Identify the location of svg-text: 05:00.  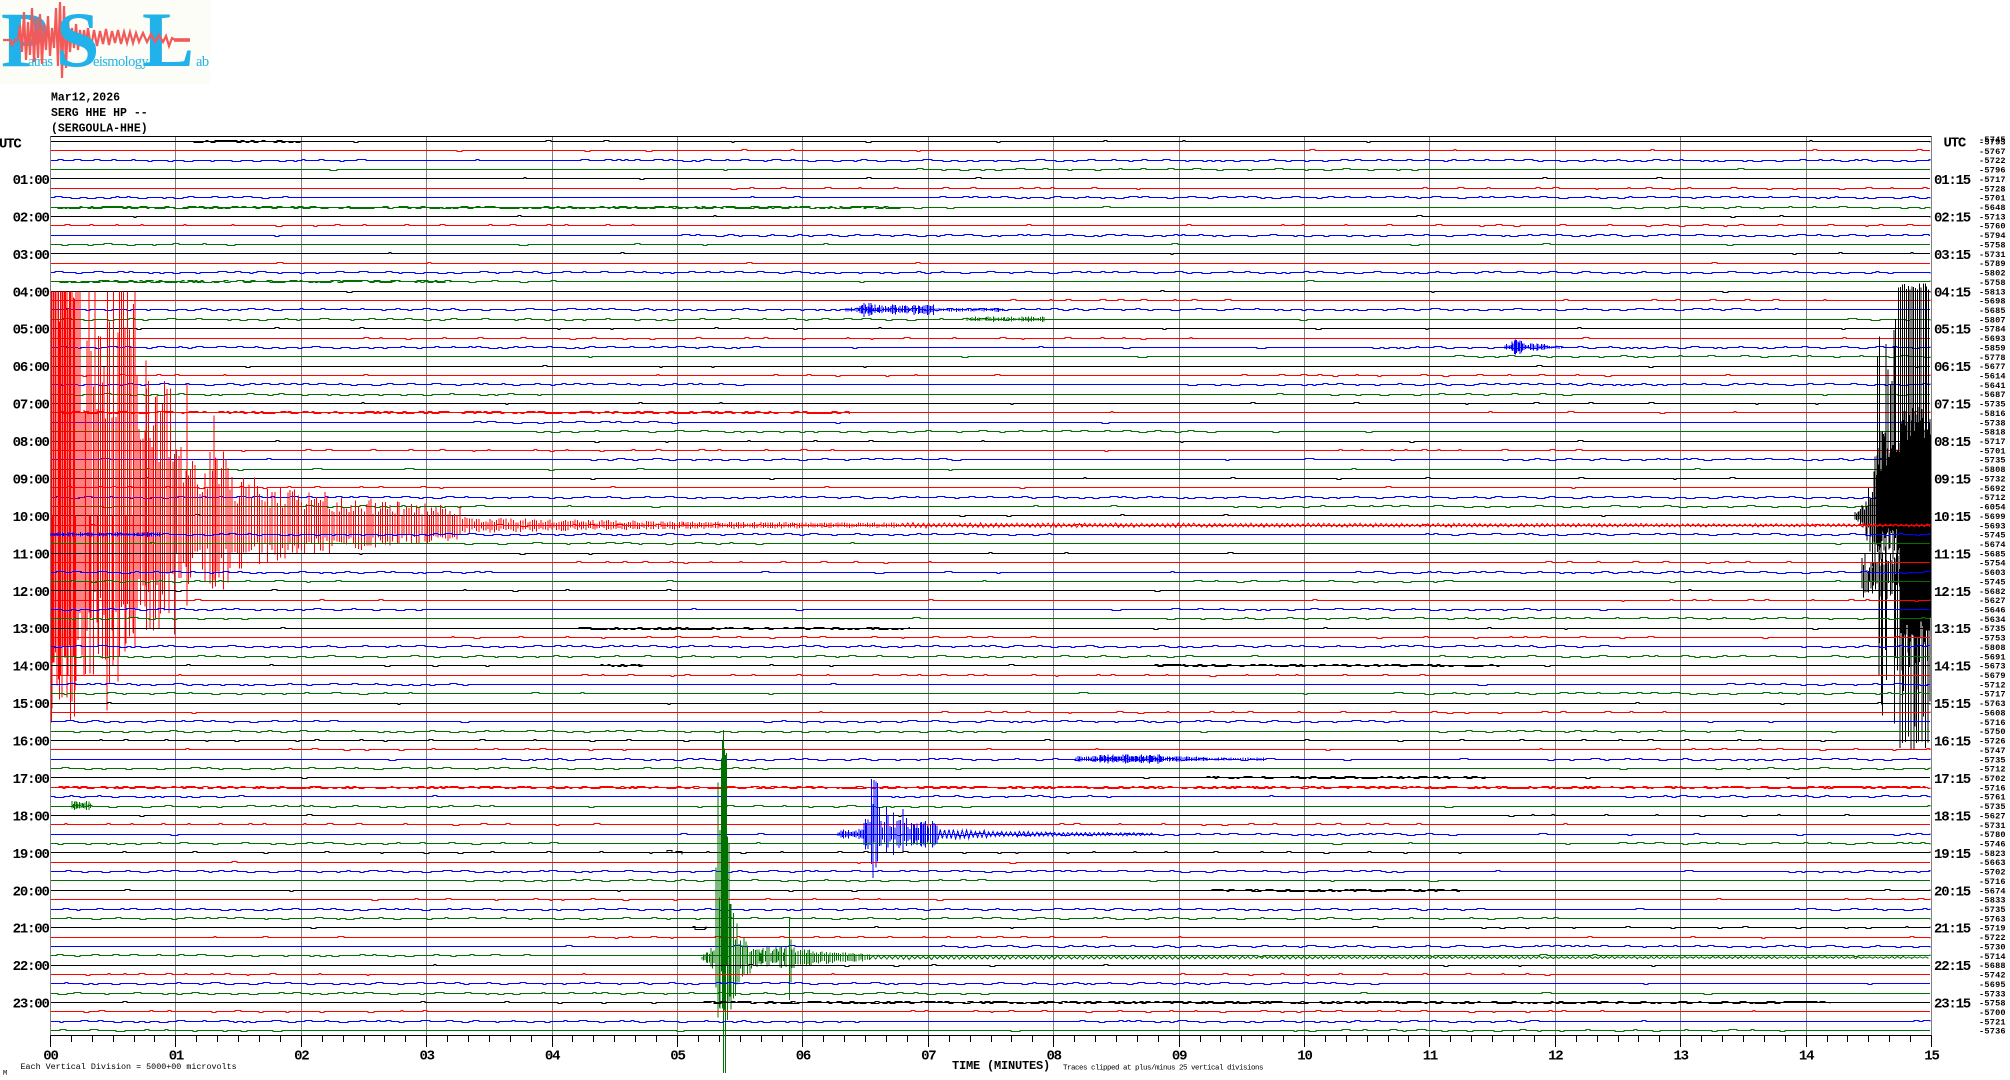
(31, 331).